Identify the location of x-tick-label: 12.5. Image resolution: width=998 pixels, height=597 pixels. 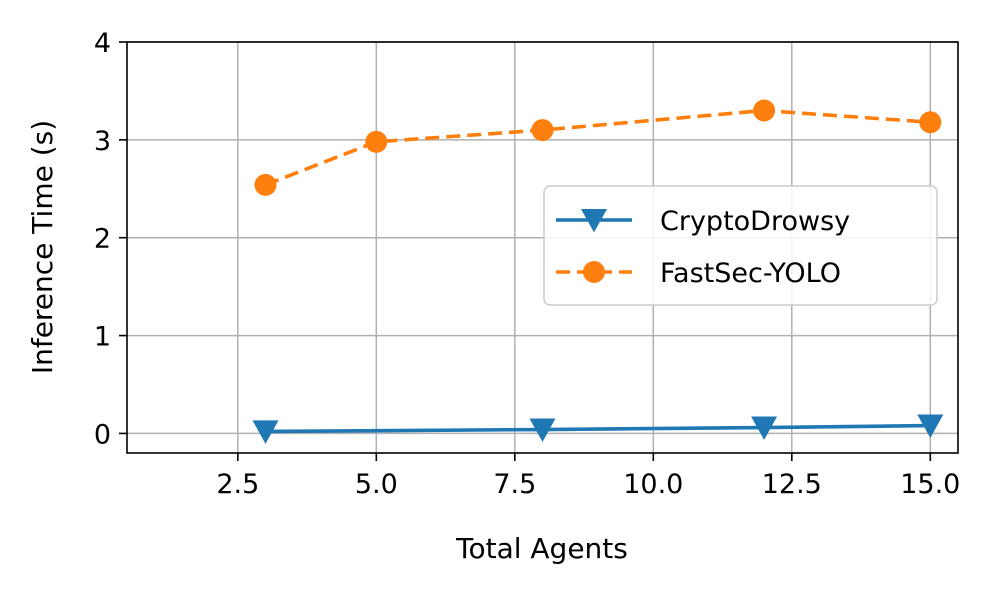
(792, 484).